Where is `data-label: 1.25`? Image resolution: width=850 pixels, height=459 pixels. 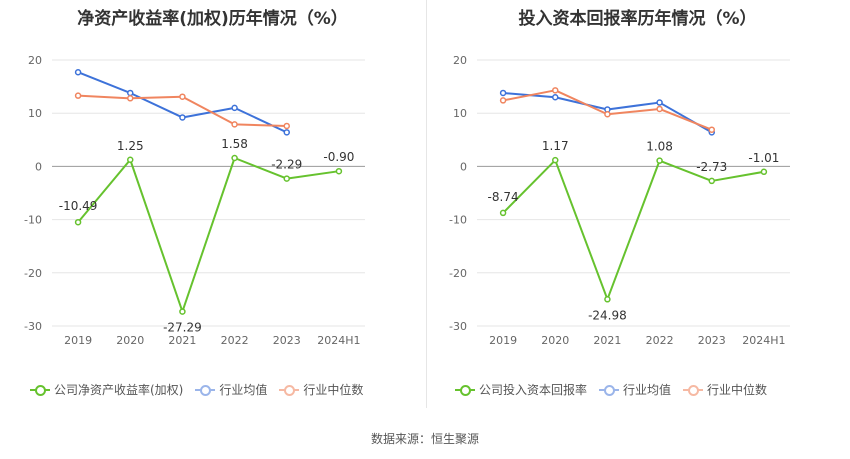
data-label: 1.25 is located at coordinates (130, 146).